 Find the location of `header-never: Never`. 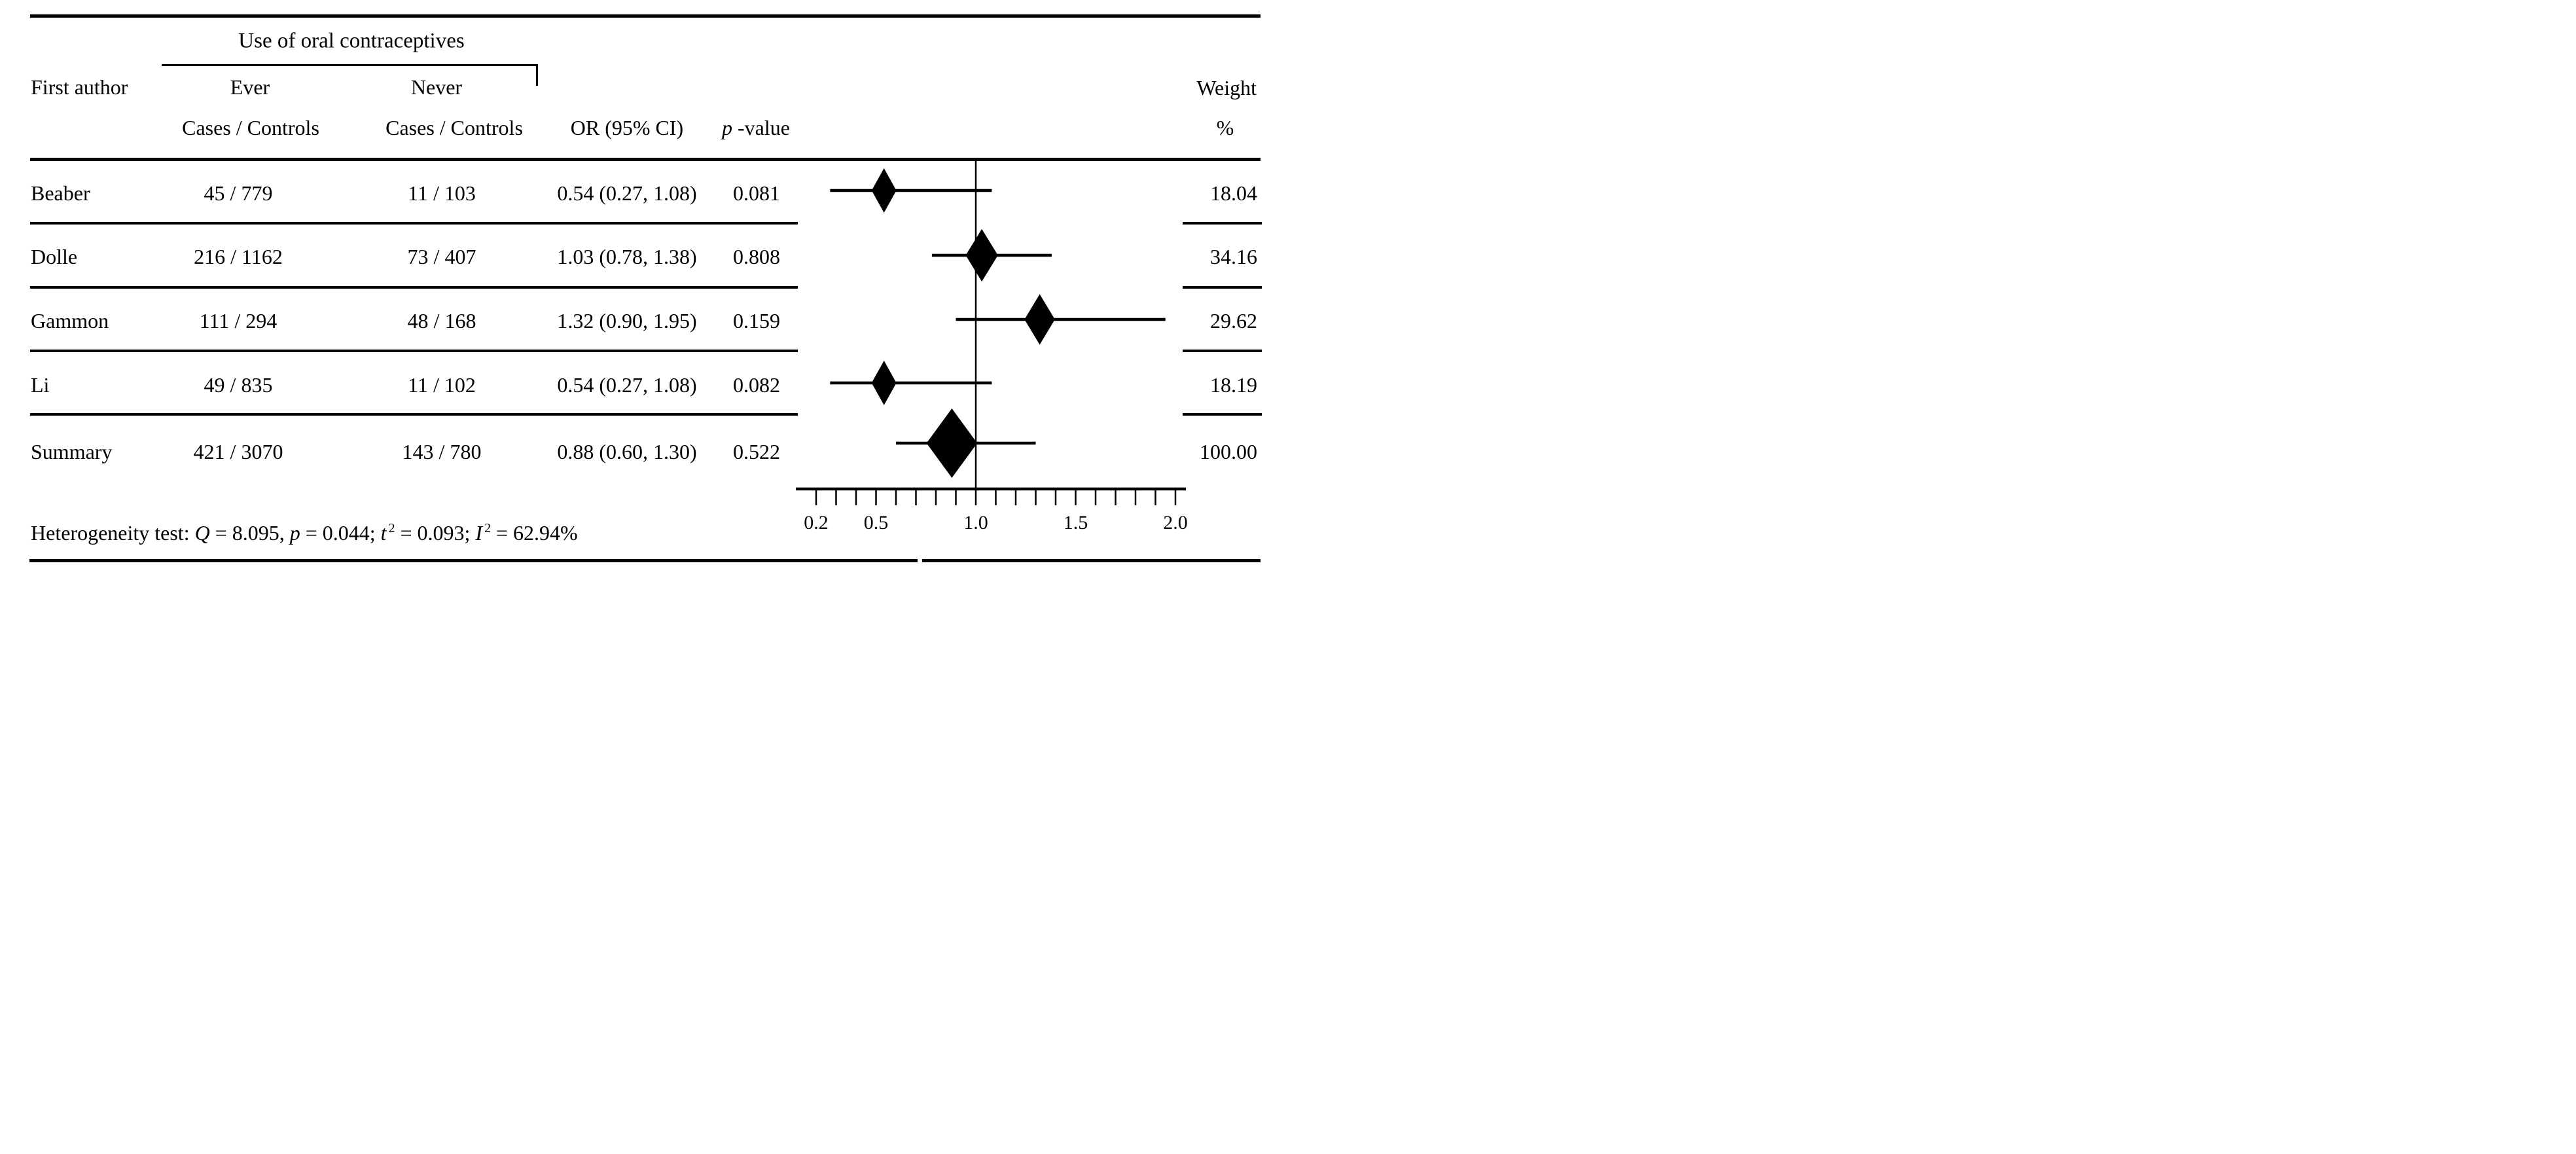

header-never: Never is located at coordinates (436, 87).